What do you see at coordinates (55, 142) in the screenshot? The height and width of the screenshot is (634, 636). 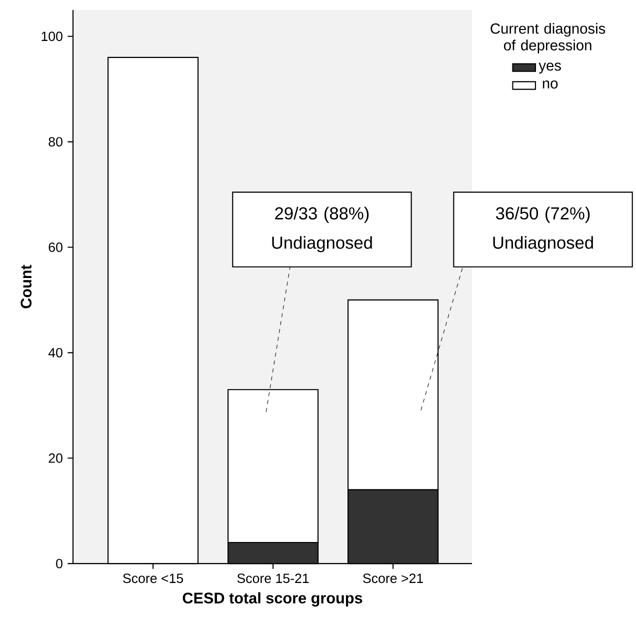 I see `y-tick-label: 80` at bounding box center [55, 142].